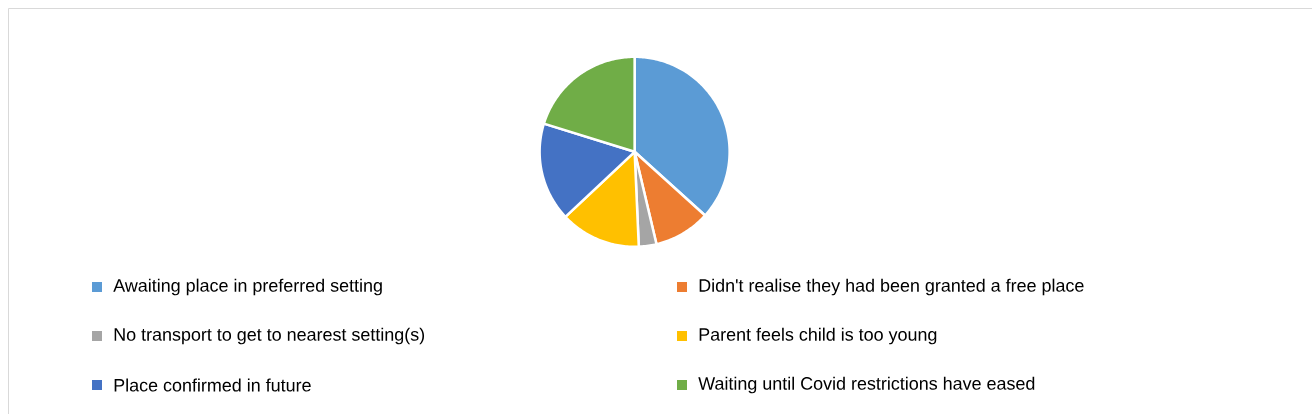  What do you see at coordinates (212, 385) in the screenshot?
I see `legend-label: Place confirmed in future` at bounding box center [212, 385].